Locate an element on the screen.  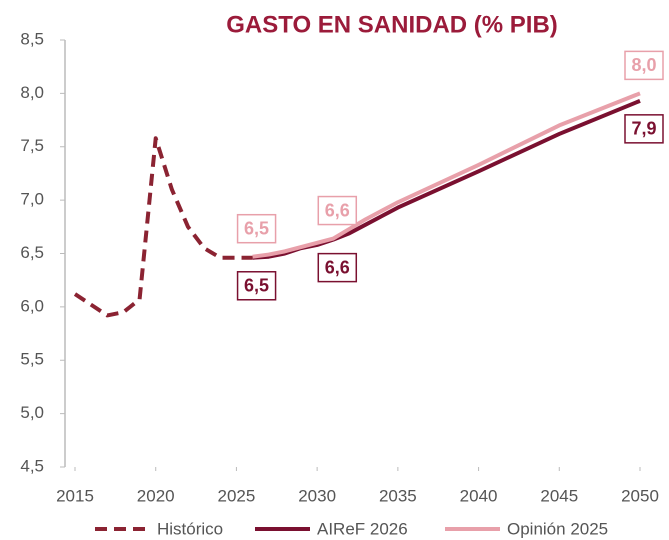
y-tick-label: 7,5 is located at coordinates (32, 145).